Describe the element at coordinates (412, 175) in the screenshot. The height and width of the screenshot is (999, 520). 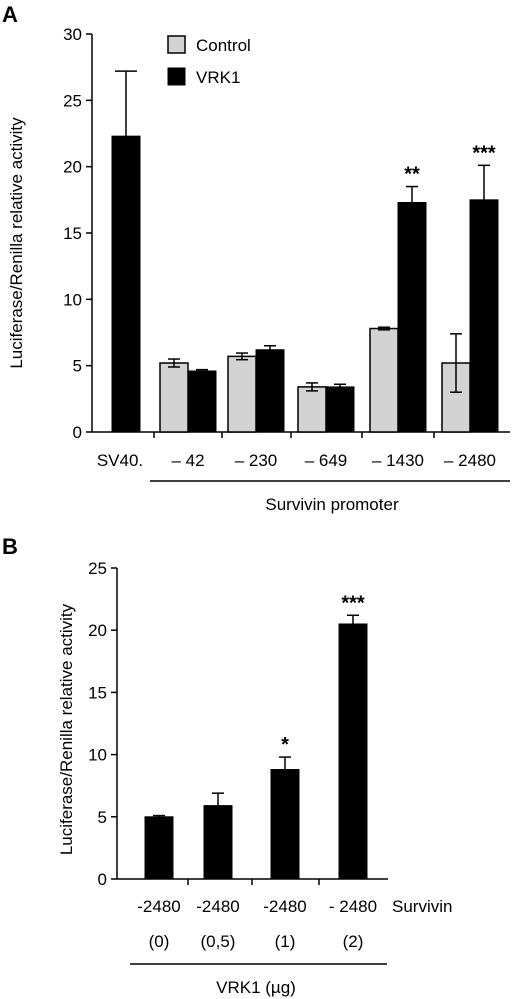
I see `panel-a-significance: **` at that location.